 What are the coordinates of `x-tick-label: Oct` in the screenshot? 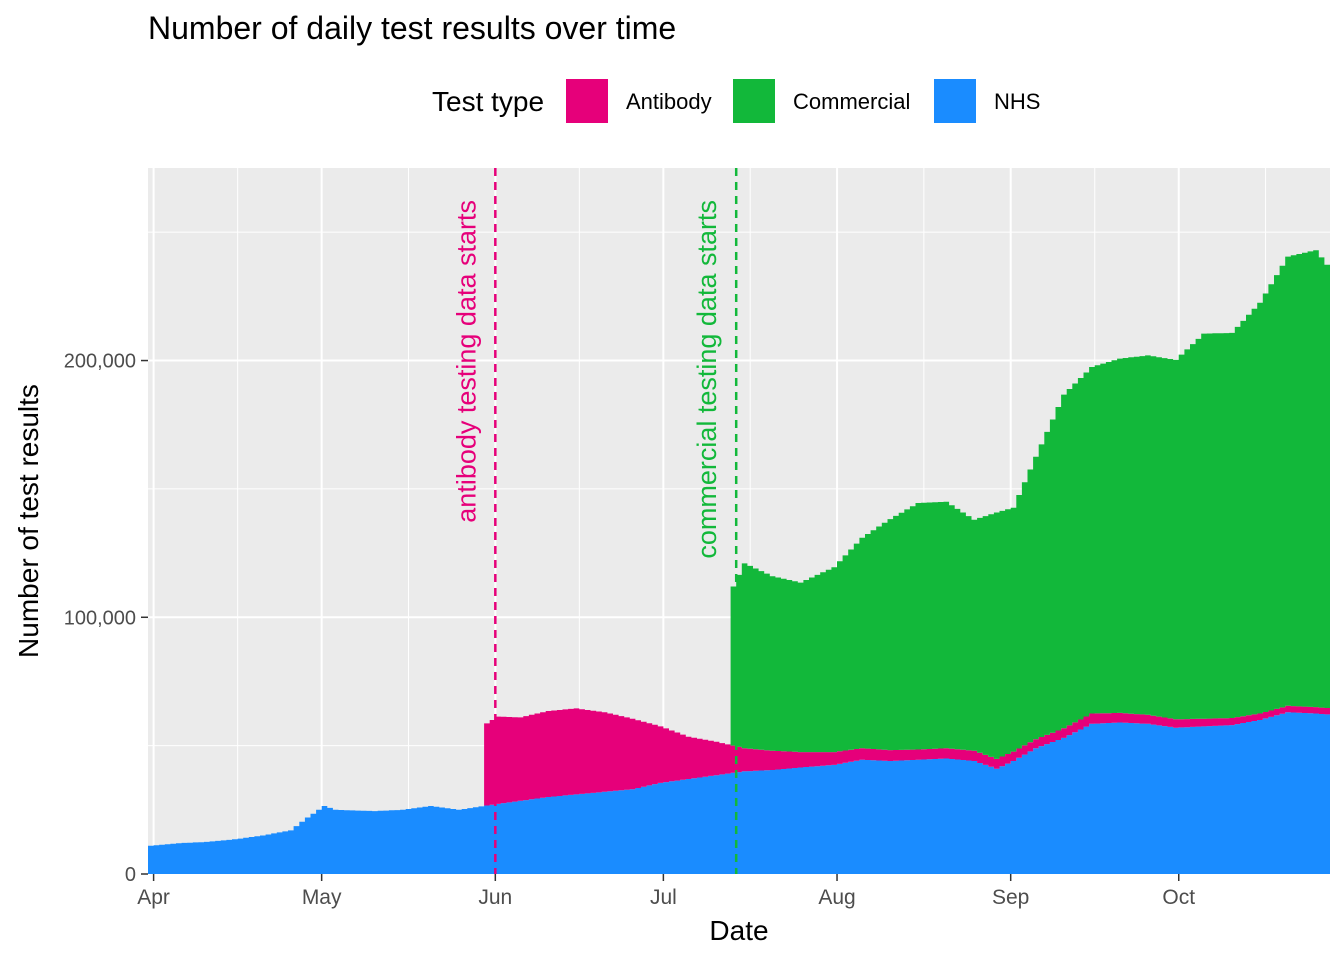 It's located at (1178, 897).